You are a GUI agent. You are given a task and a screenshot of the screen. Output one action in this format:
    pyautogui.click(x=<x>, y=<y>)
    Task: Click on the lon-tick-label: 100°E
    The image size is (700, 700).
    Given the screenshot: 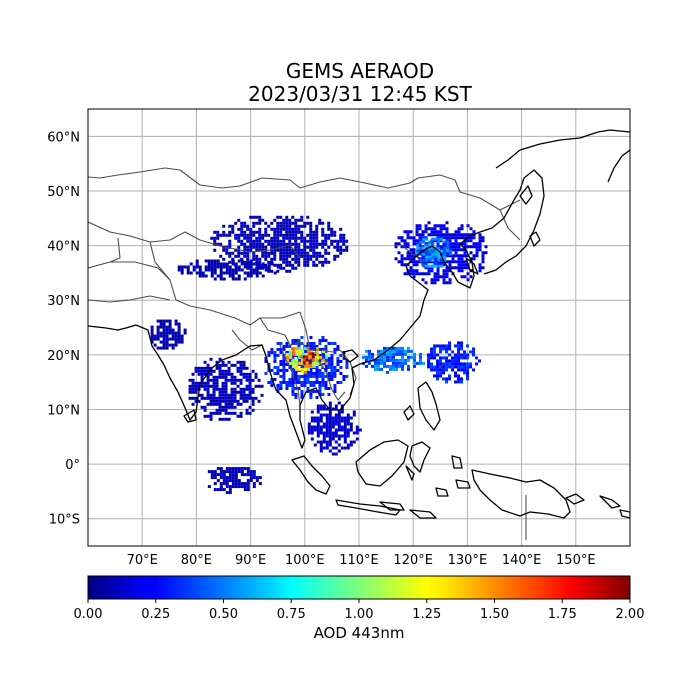 What is the action you would take?
    pyautogui.click(x=305, y=560)
    